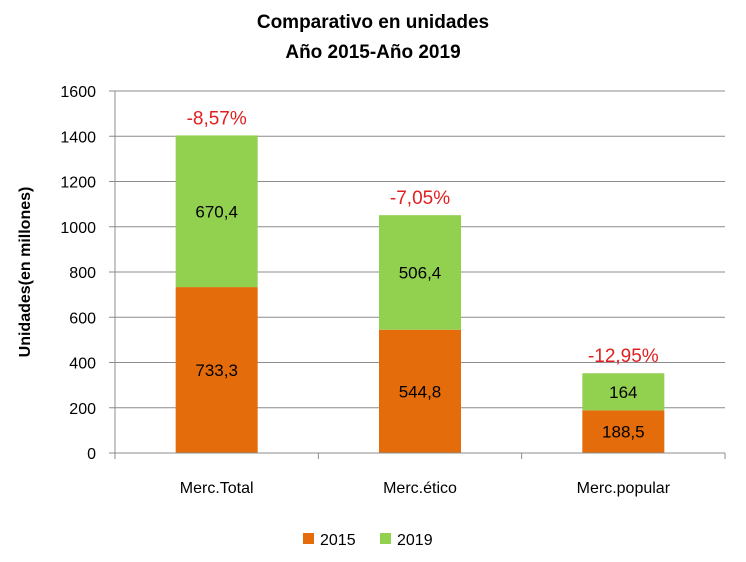 This screenshot has width=746, height=562. I want to click on data-label: 188,5, so click(623, 432).